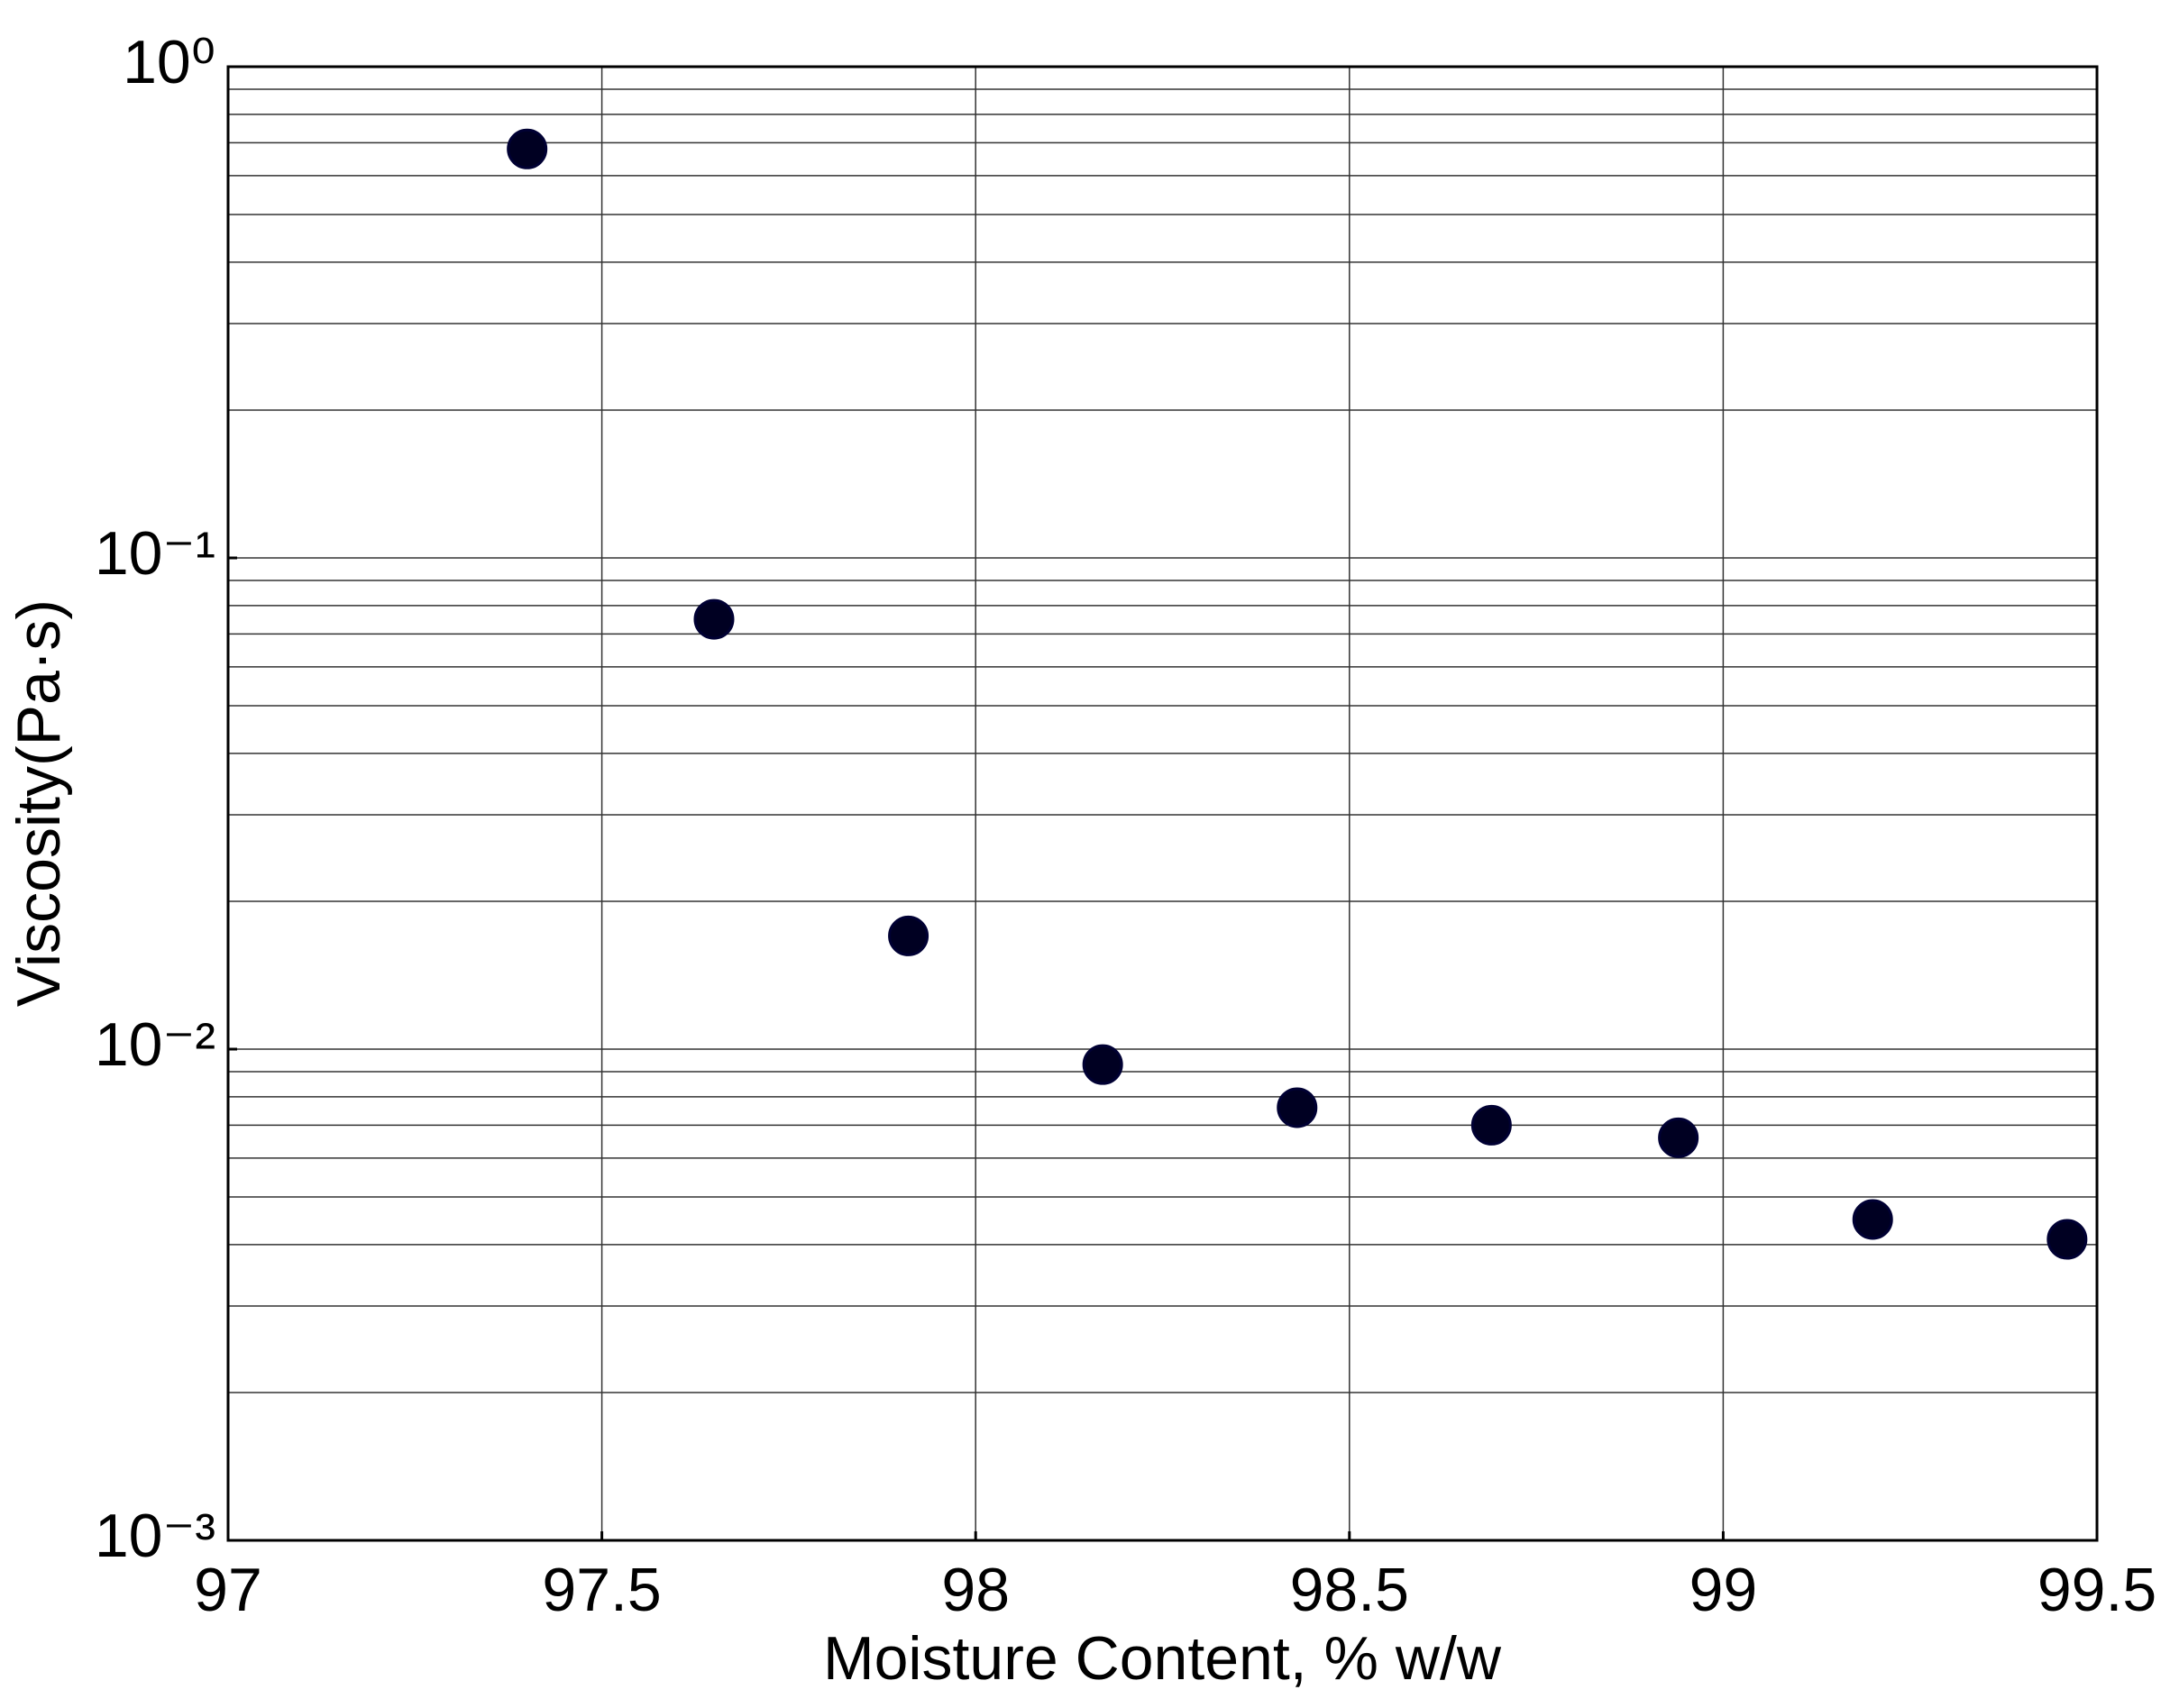 This screenshot has width=2170, height=1708. I want to click on x-tick-label: 98, so click(976, 1590).